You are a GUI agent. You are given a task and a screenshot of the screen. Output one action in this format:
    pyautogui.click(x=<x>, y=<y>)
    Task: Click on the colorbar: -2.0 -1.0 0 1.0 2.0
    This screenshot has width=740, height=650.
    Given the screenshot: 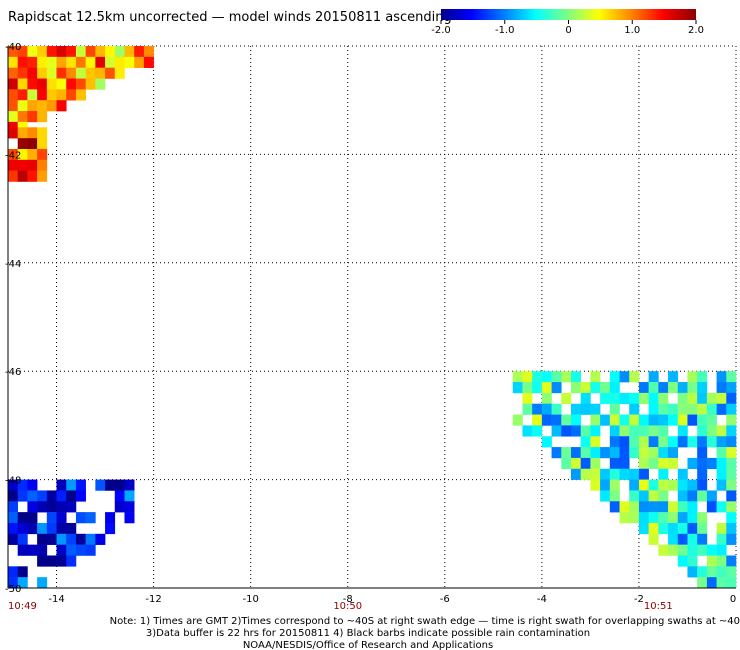 What is the action you would take?
    pyautogui.click(x=567, y=22)
    